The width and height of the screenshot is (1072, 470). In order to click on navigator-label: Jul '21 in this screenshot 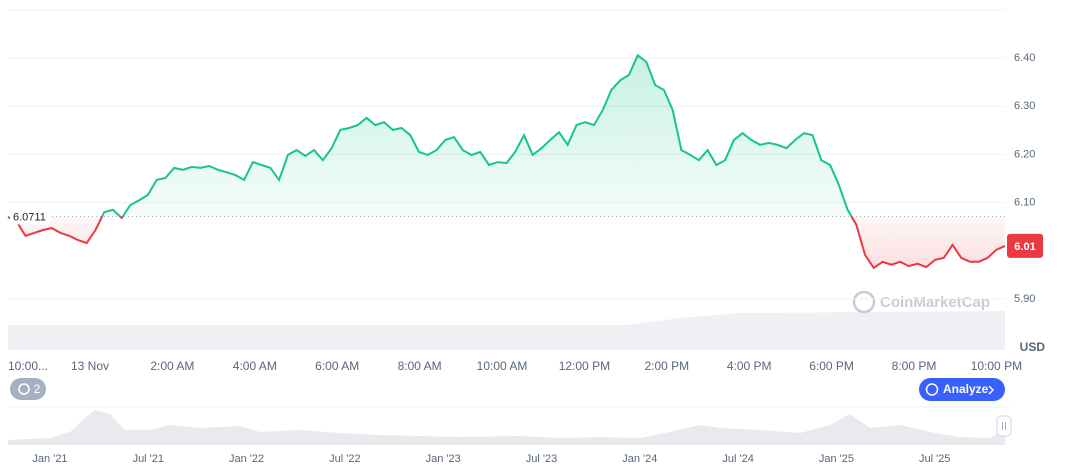, I will do `click(148, 459)`.